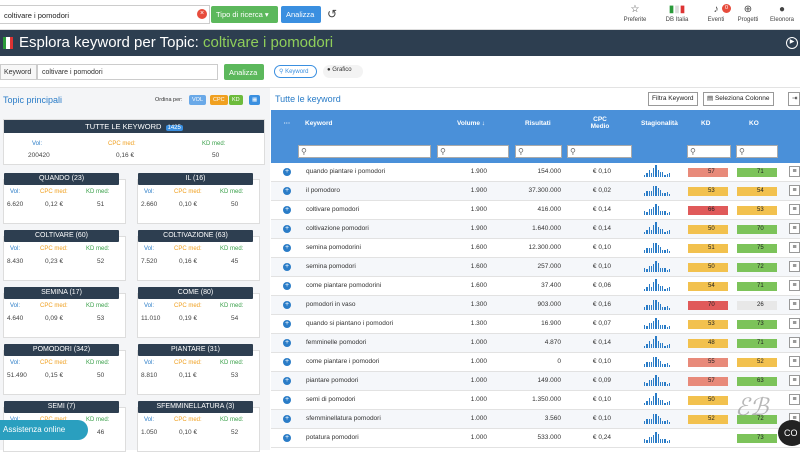 The width and height of the screenshot is (800, 452). What do you see at coordinates (659, 123) in the screenshot?
I see `col-stagionalita: Stagionalità` at bounding box center [659, 123].